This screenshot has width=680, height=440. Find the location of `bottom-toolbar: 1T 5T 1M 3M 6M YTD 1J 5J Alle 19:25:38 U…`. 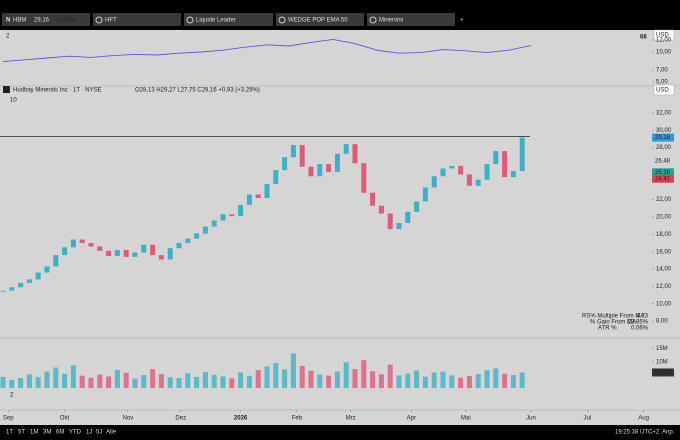

bottom-toolbar: 1T 5T 1M 3M 6M YTD 1J 5J Alle 19:25:38 U… is located at coordinates (340, 432).